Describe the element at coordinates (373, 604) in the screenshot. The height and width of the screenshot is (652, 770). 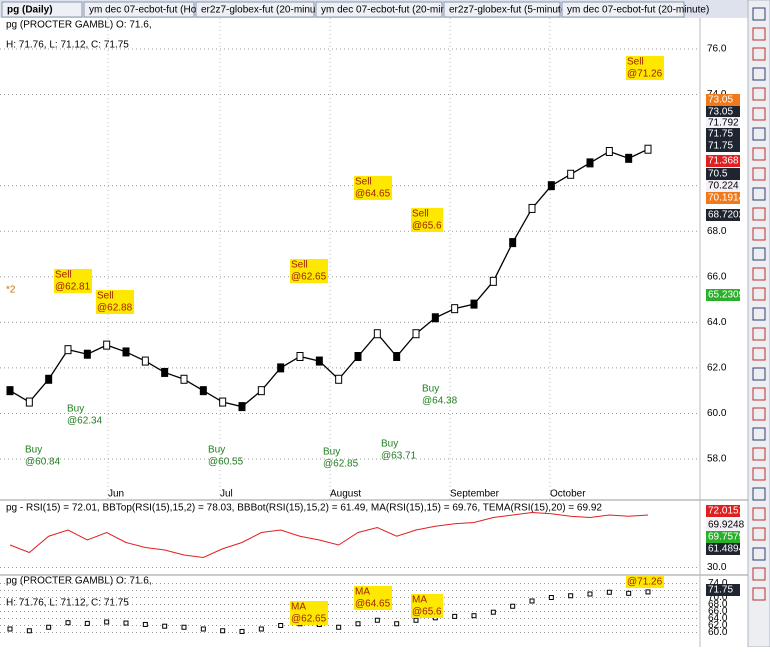
I see `signal-price: @64.65` at that location.